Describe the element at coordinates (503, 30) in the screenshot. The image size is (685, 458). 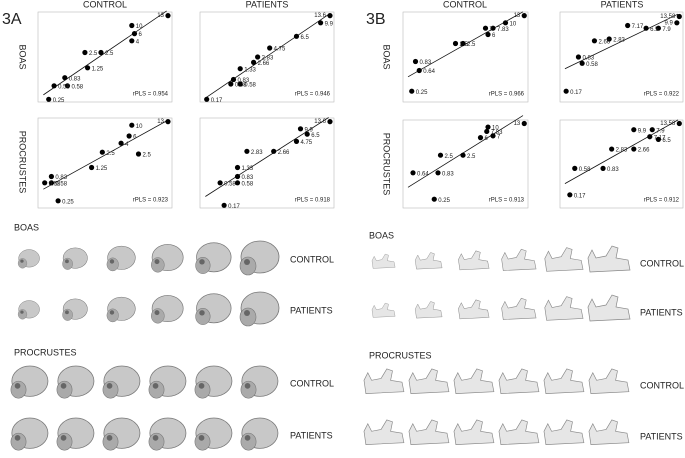
I see `point-label: 7.83` at that location.